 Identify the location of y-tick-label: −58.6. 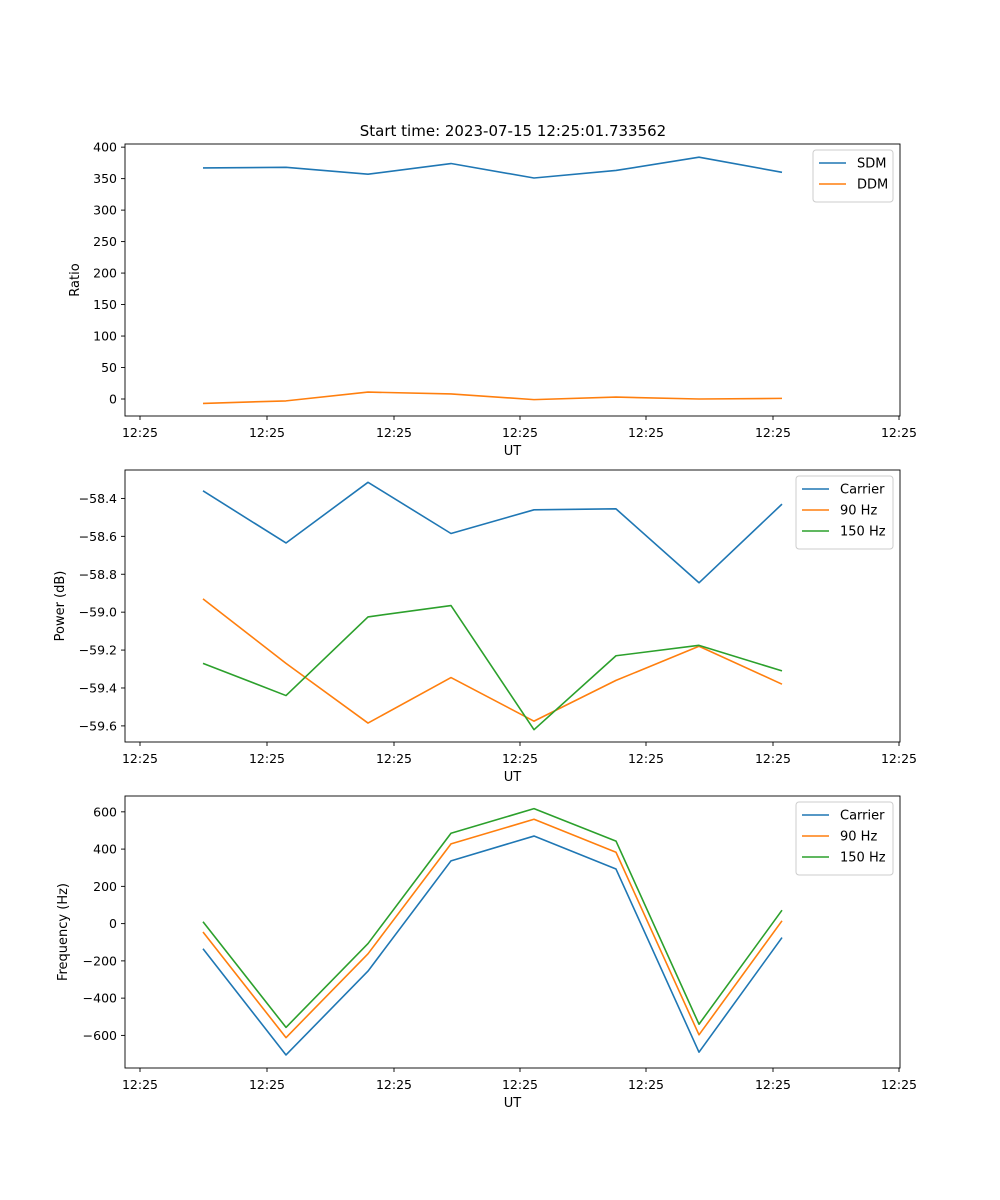
(98, 536).